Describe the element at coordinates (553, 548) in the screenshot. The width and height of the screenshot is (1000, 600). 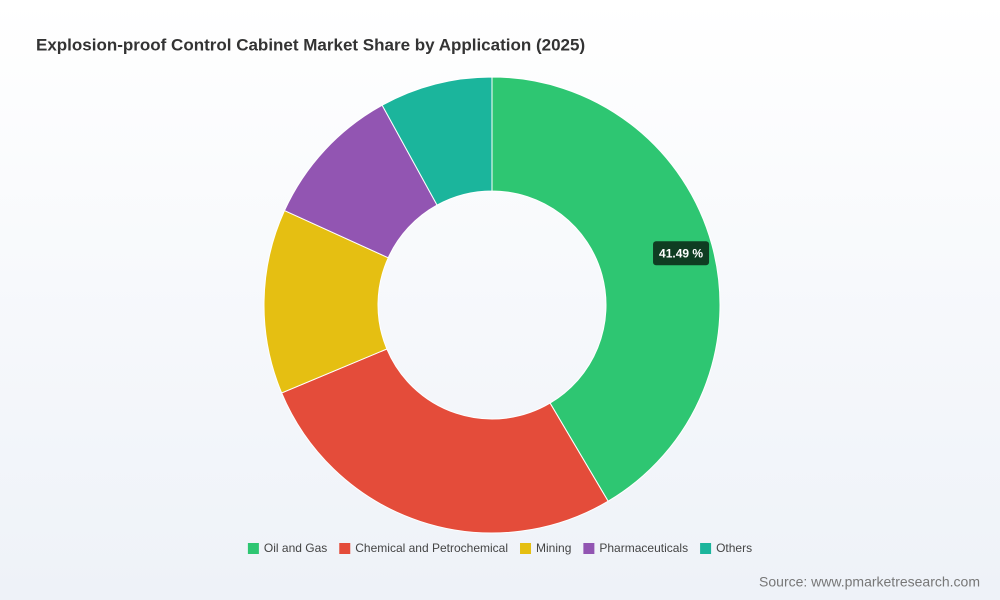
I see `legend-label: Mining` at that location.